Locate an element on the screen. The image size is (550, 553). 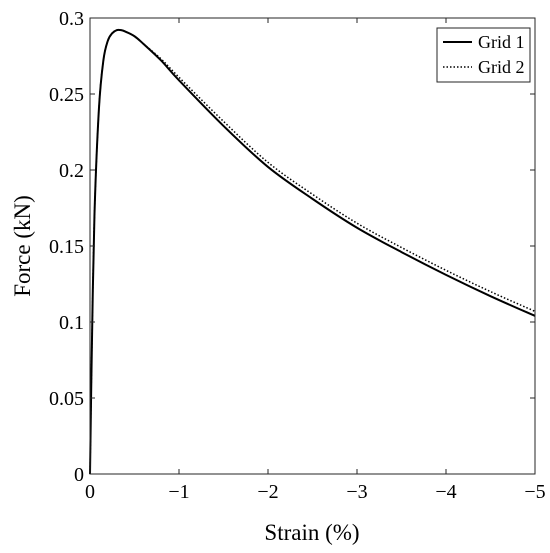
legend: Grid 1 Grid 2 is located at coordinates (483, 55).